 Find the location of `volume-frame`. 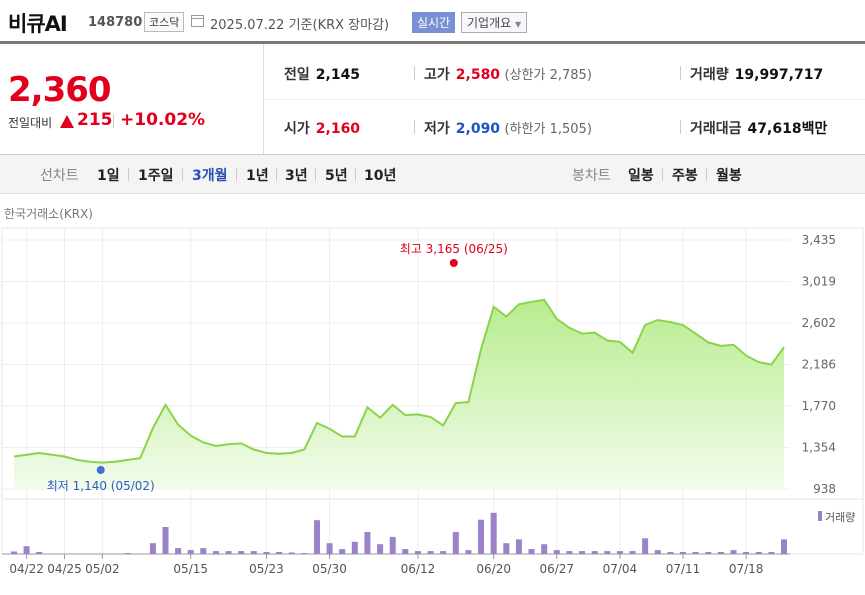

volume-frame is located at coordinates (432, 526).